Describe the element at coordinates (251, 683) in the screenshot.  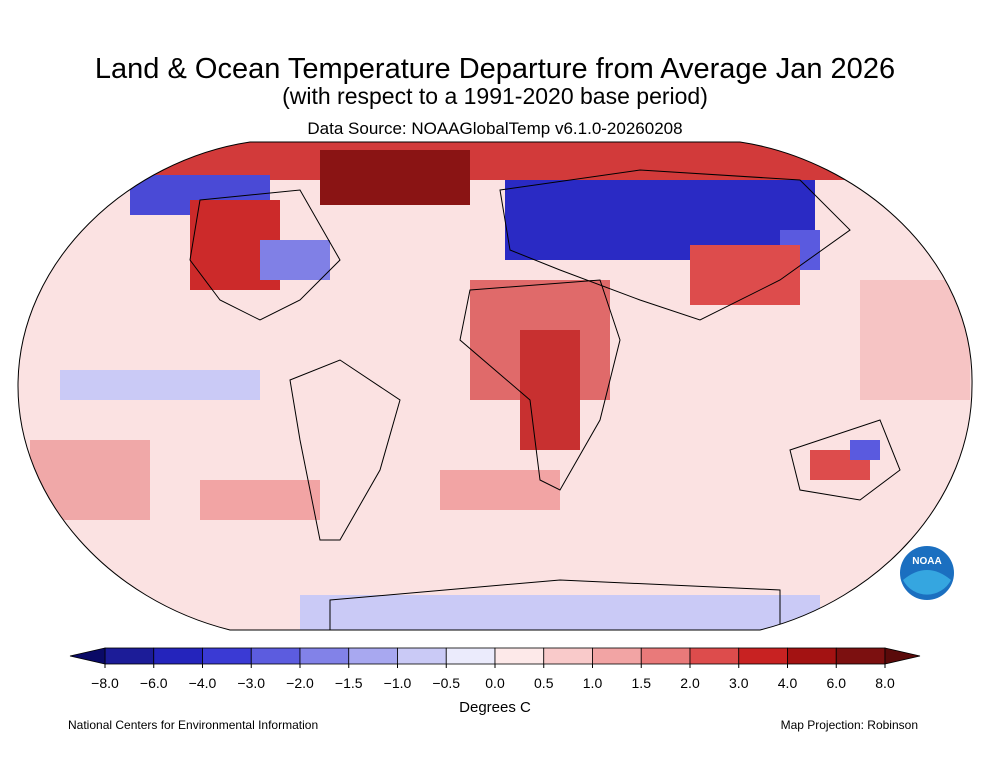
I see `colorbar-tick-label: −3.0` at that location.